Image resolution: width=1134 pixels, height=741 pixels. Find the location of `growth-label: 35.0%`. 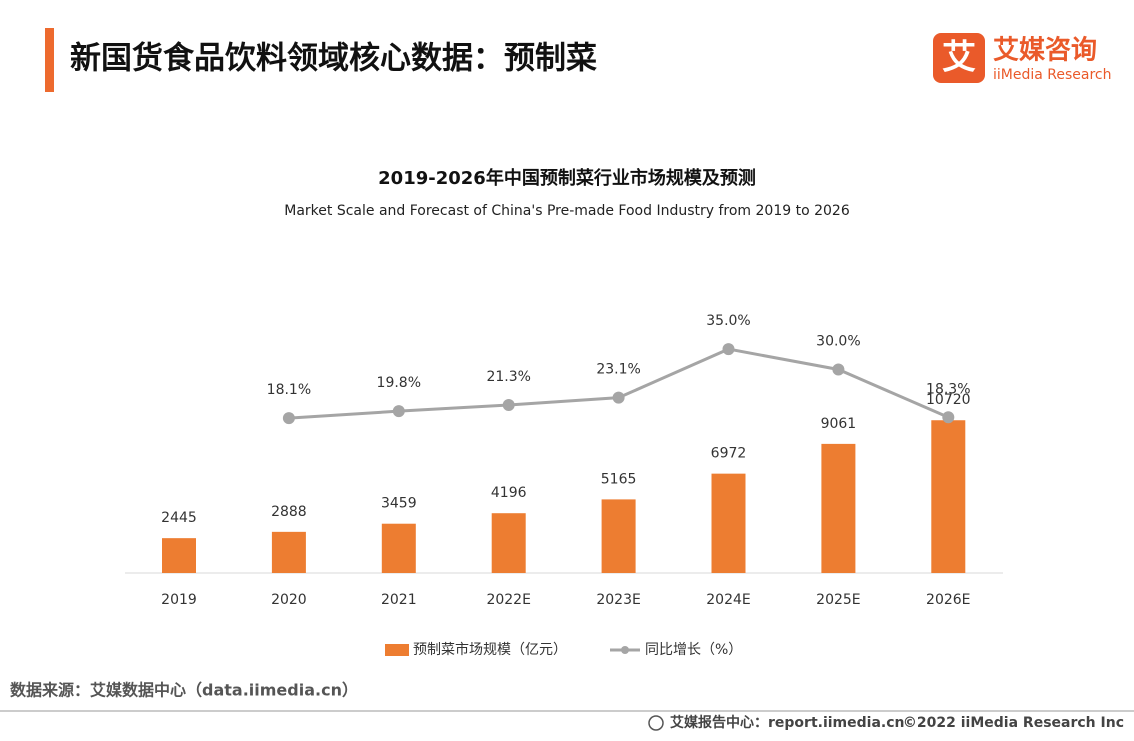

growth-label: 35.0% is located at coordinates (728, 321).